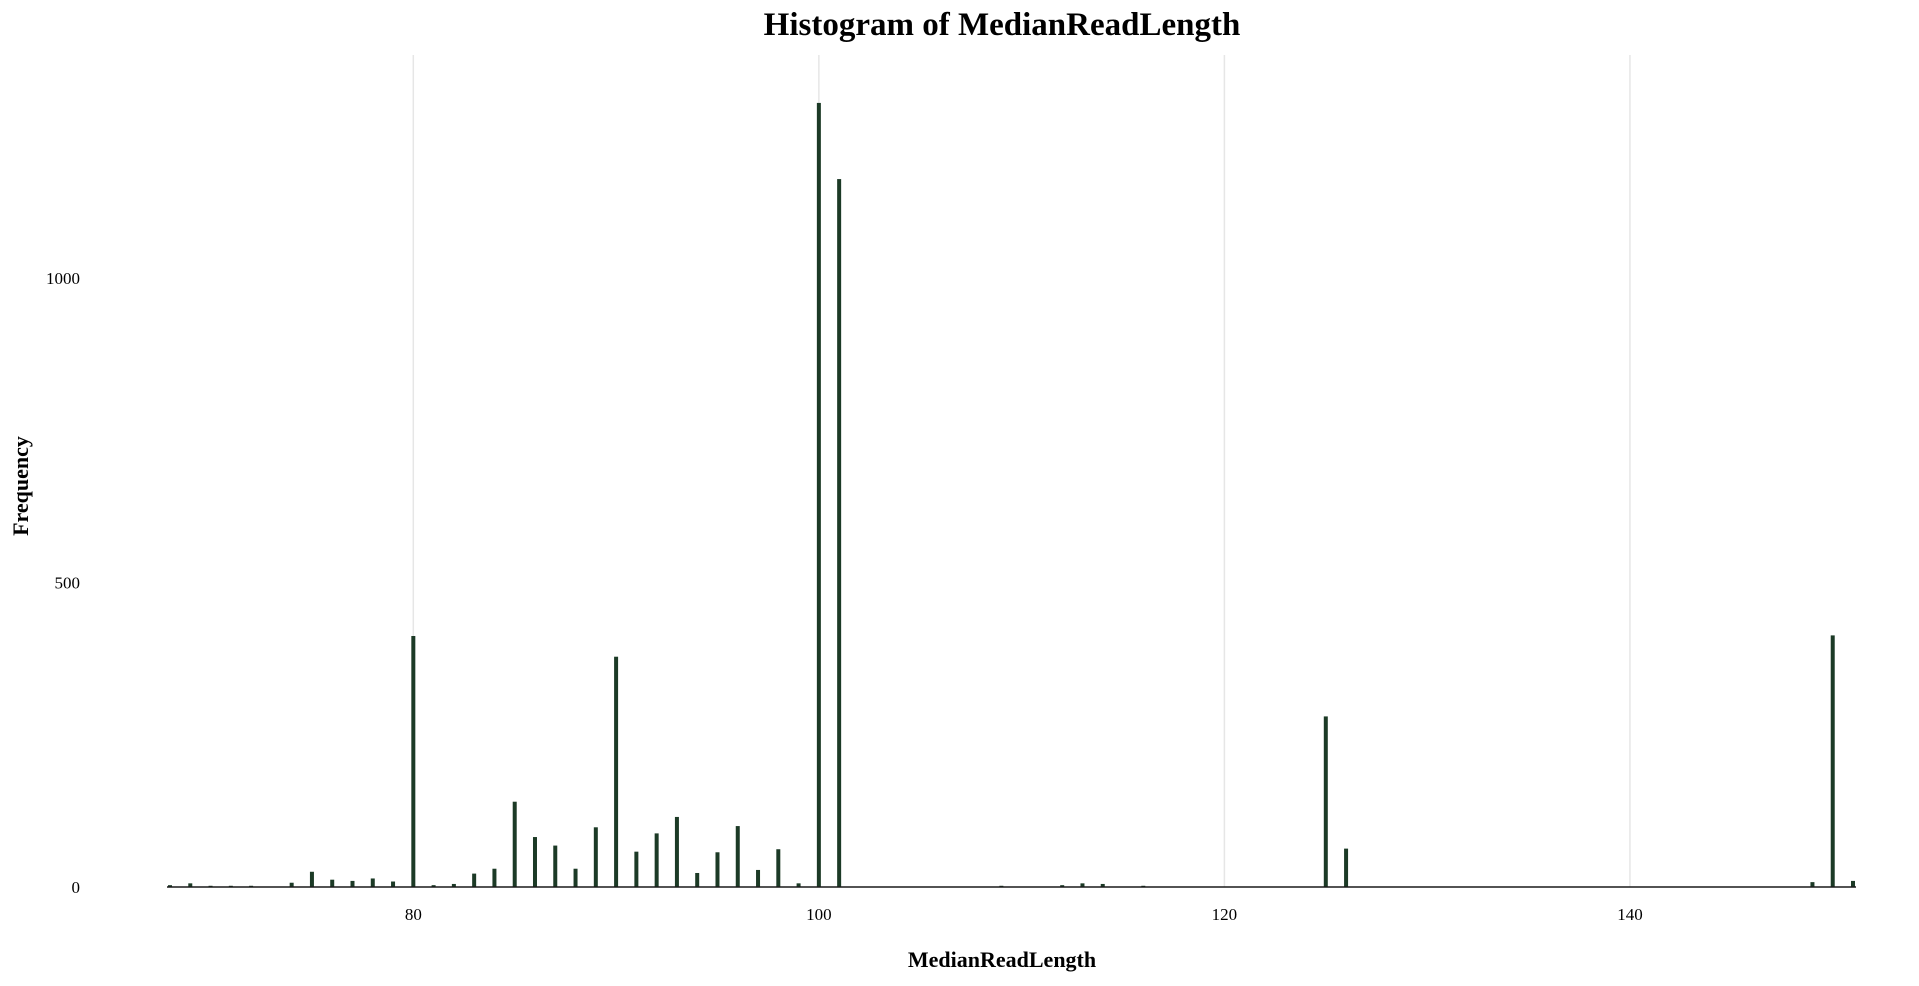 The height and width of the screenshot is (986, 1919). What do you see at coordinates (1225, 914) in the screenshot?
I see `x-tick-label-120: 120` at bounding box center [1225, 914].